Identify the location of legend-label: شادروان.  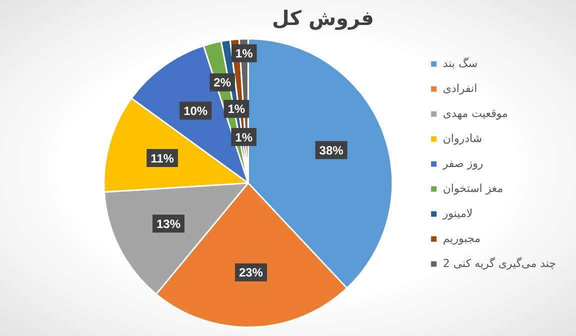
(462, 138).